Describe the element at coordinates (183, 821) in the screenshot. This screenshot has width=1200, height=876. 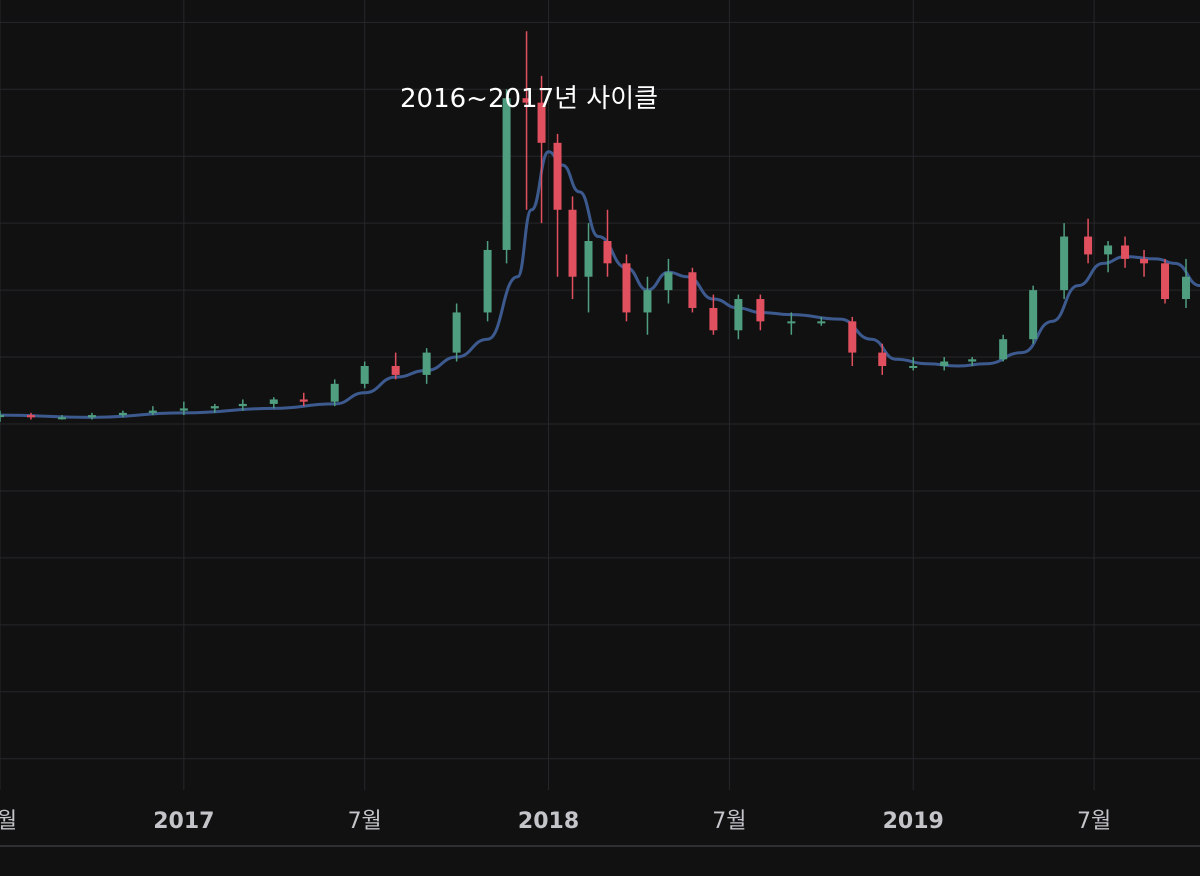
I see `x-tick-label: 2017` at that location.